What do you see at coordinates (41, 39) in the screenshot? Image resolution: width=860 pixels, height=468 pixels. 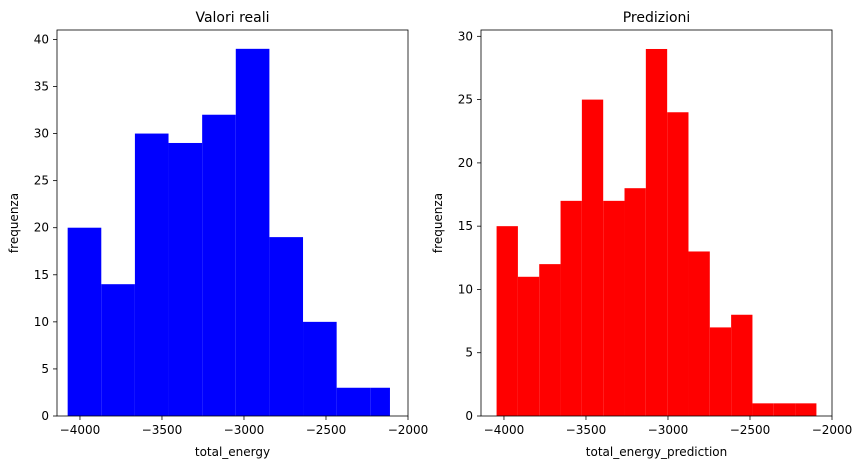 I see `y-tick-label: 40` at bounding box center [41, 39].